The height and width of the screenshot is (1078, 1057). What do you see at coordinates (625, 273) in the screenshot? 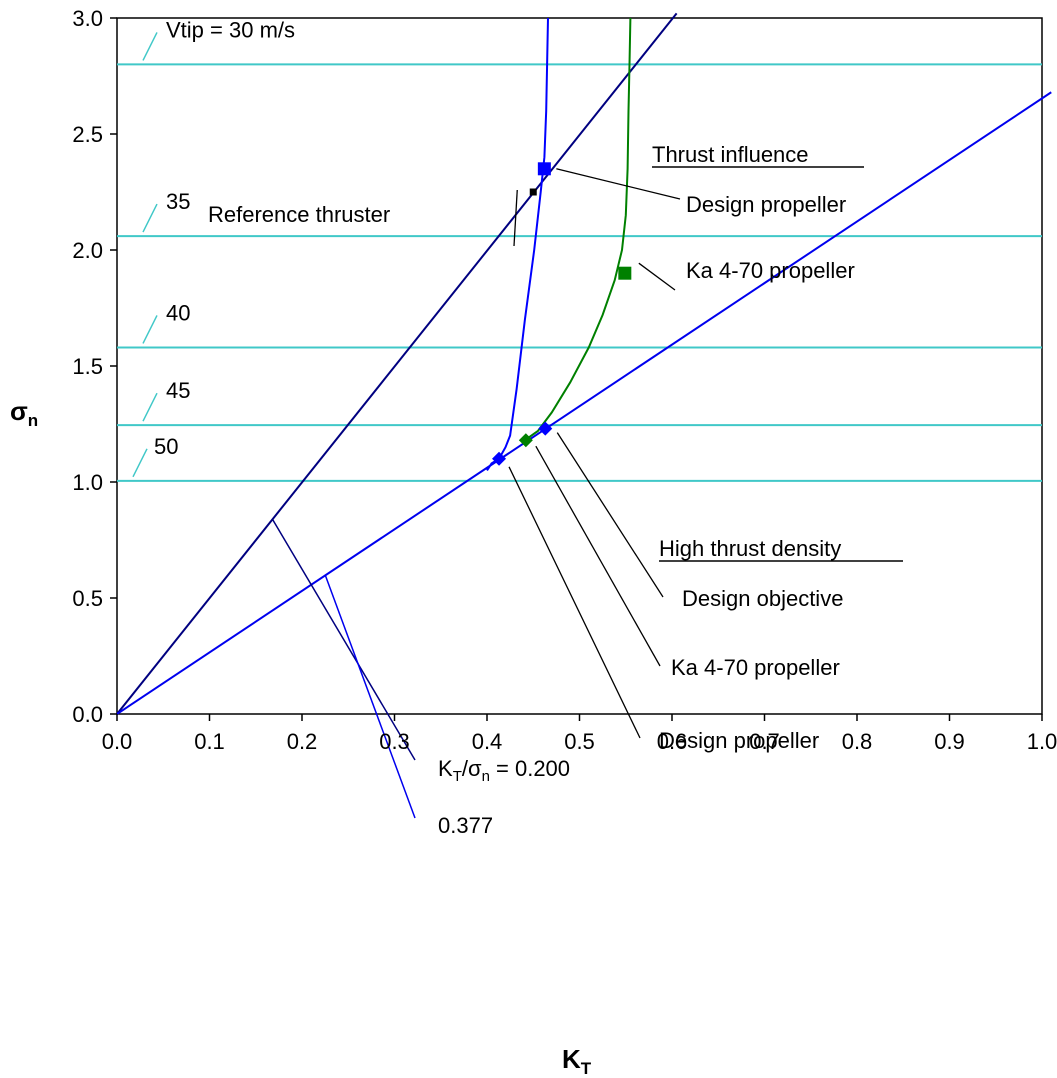
I see `marker-ka470_thrust_influence` at bounding box center [625, 273].